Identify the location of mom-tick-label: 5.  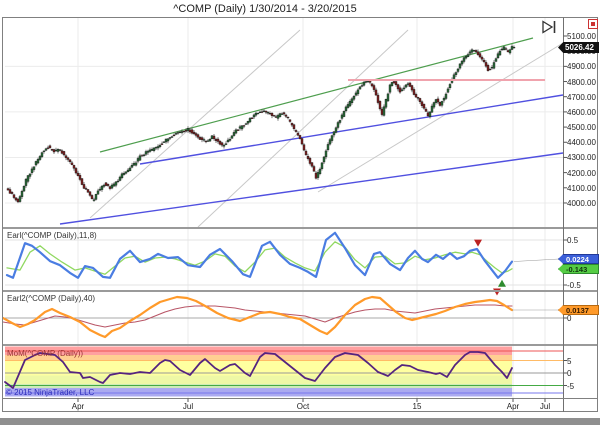
(569, 361).